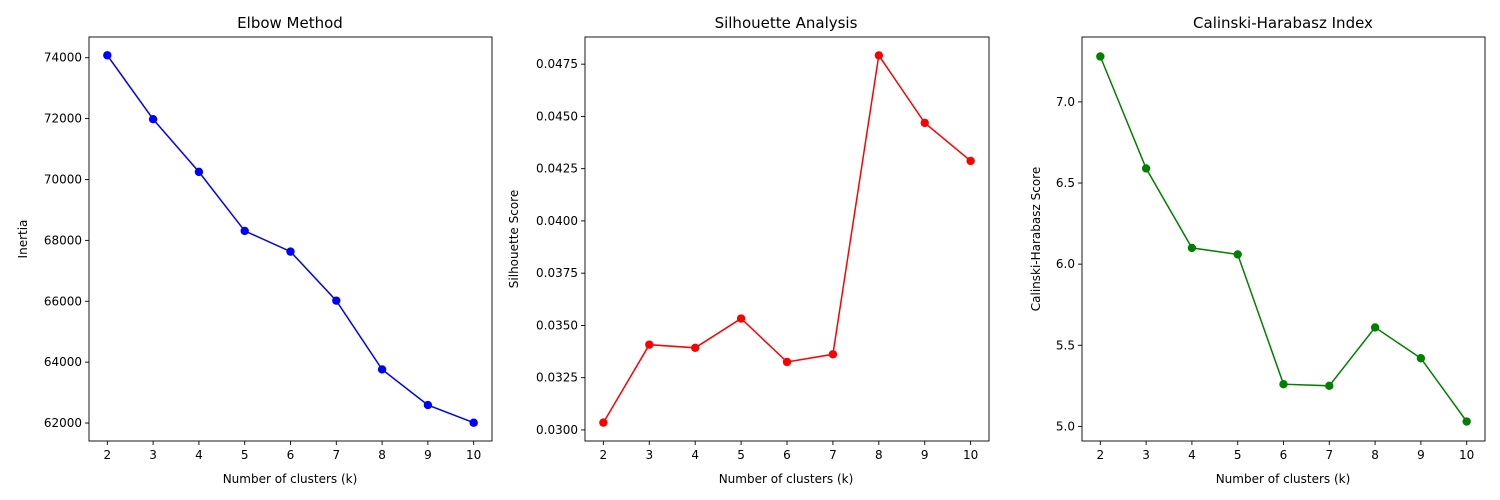  I want to click on chart-title: Elbow Method, so click(290, 23).